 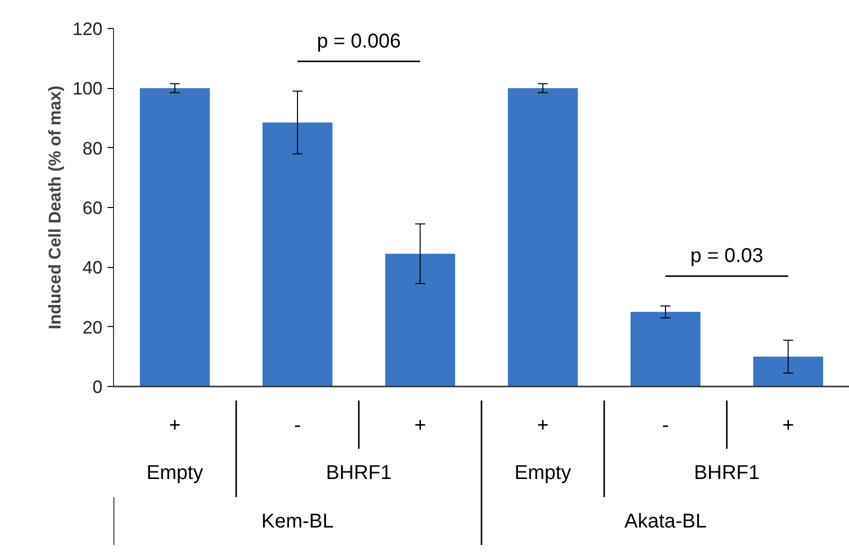 What do you see at coordinates (92, 268) in the screenshot?
I see `y-tick-label: 40` at bounding box center [92, 268].